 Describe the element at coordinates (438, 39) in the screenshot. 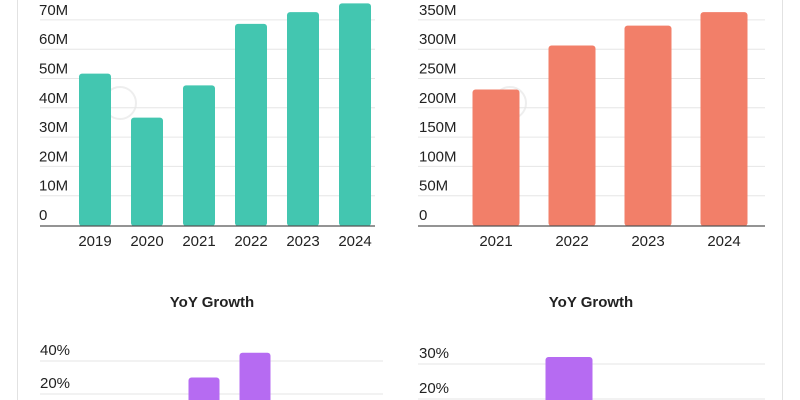

I see `y-tick-label: 300M` at that location.